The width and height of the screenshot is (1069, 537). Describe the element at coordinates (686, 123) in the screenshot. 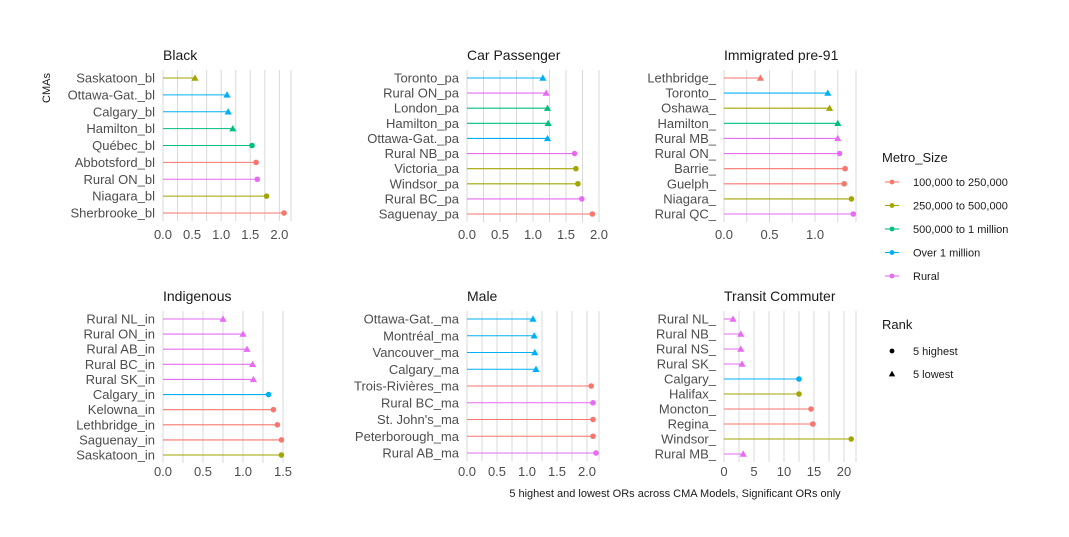

I see `category-label: Hamilton_` at that location.